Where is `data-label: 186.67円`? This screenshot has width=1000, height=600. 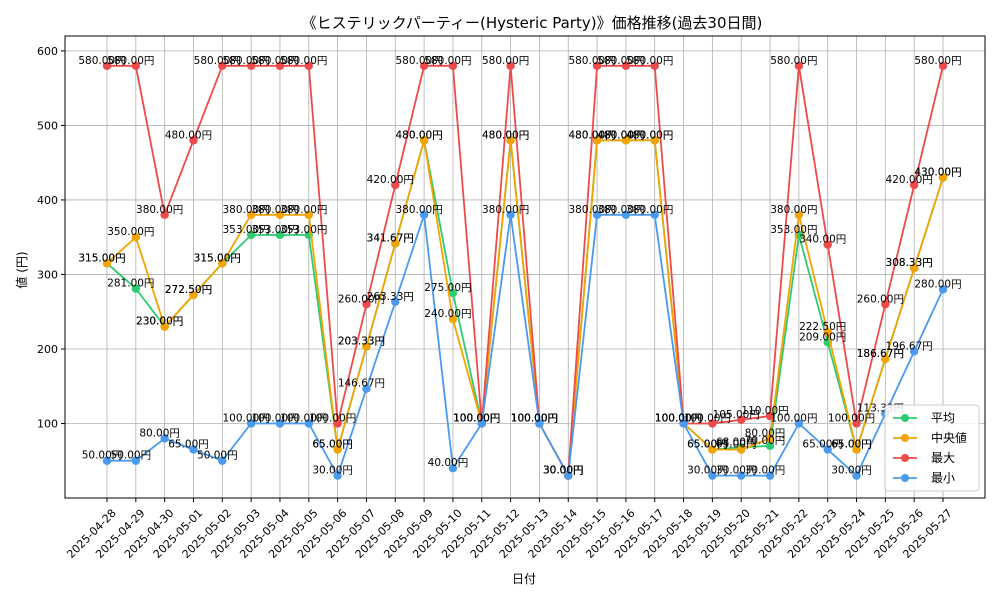
data-label: 186.67円 is located at coordinates (880, 354).